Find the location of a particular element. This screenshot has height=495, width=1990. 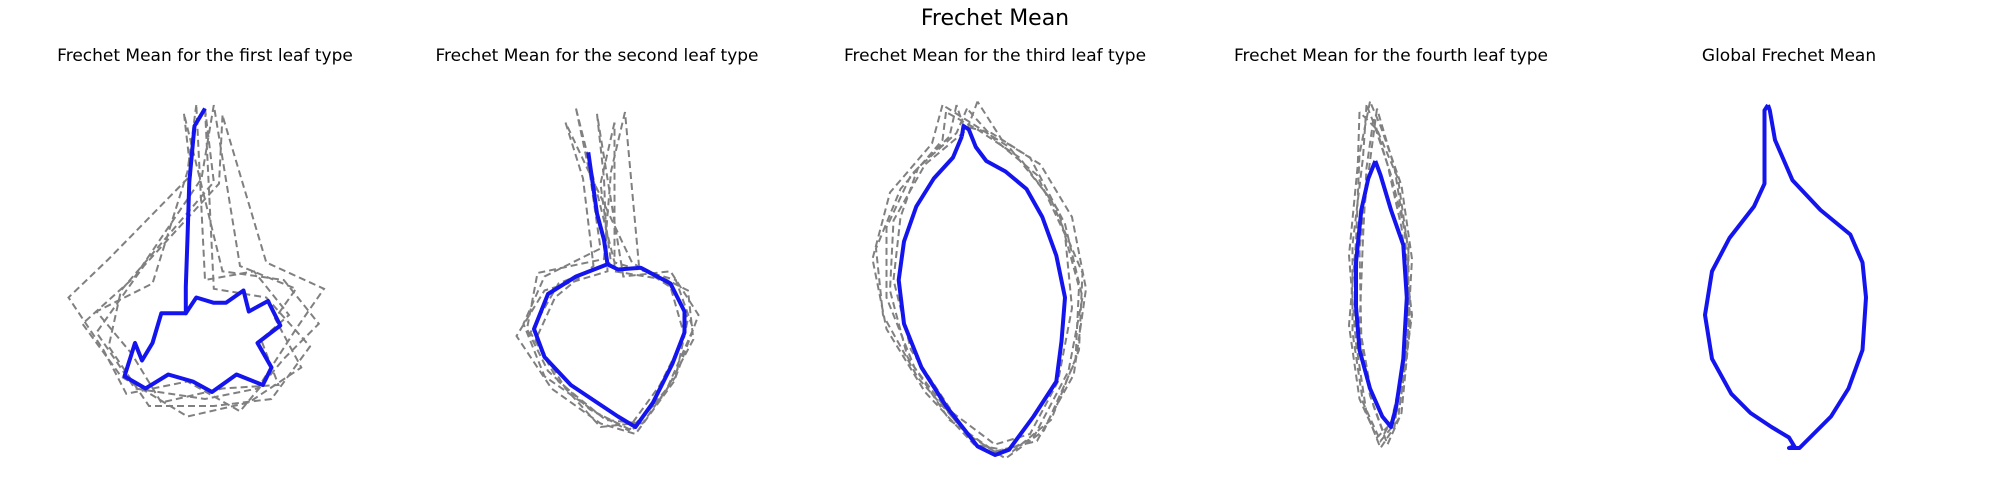

panel-title: Frechet Mean for the second leaf type is located at coordinates (597, 56).